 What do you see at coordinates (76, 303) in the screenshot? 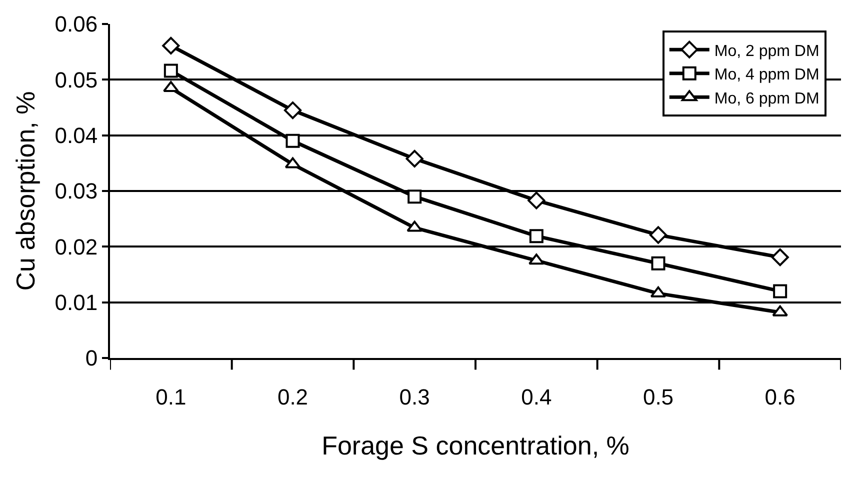
I see `y-tick-label: 0.01` at bounding box center [76, 303].